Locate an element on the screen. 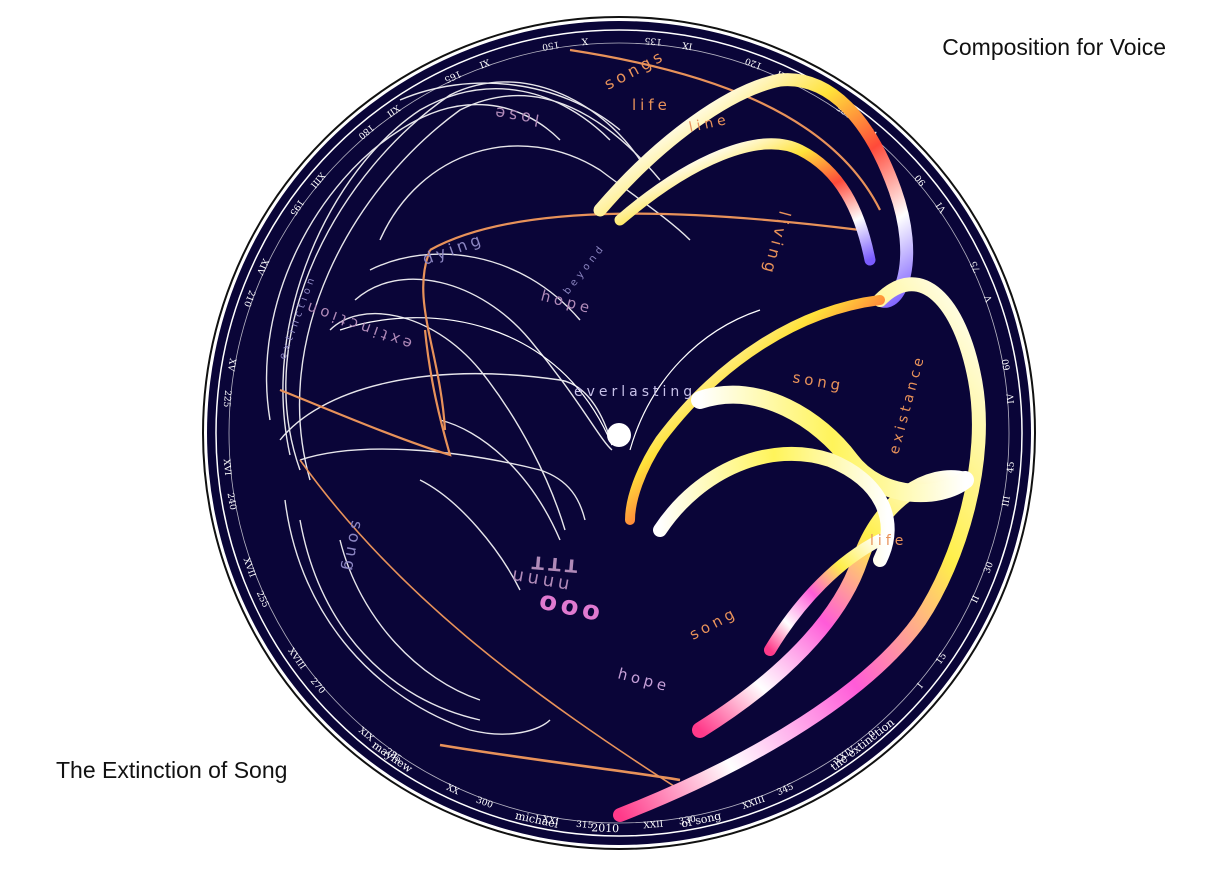 The image size is (1227, 879). ring-number-label: 315 is located at coordinates (585, 825).